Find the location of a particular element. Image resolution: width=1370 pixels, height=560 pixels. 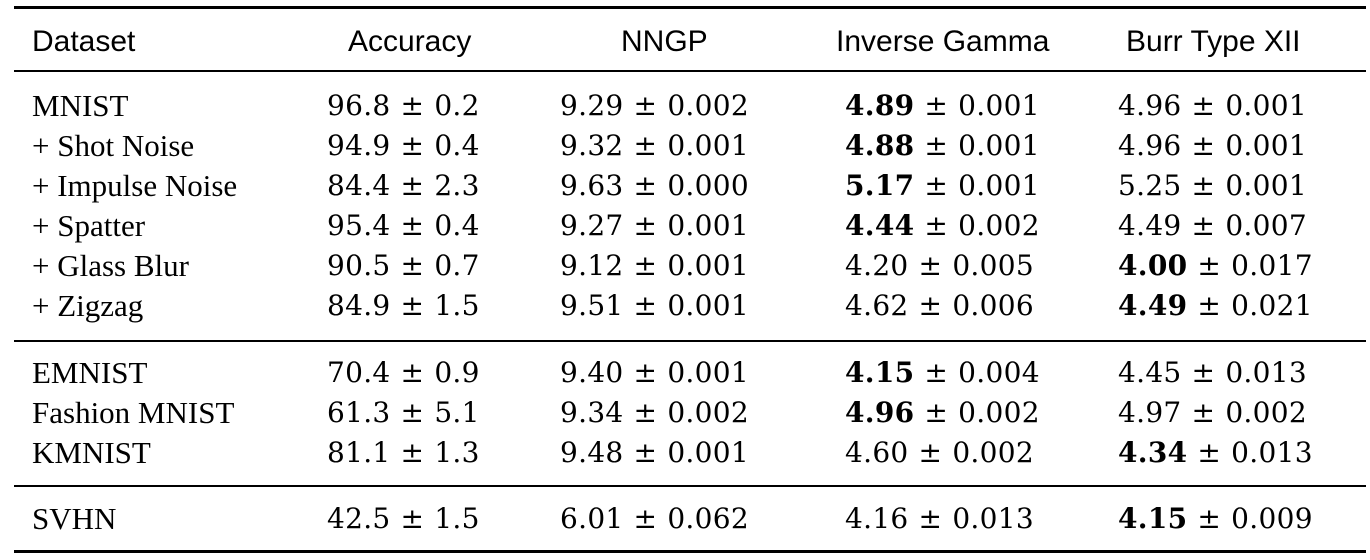

header-rule is located at coordinates (690, 71).